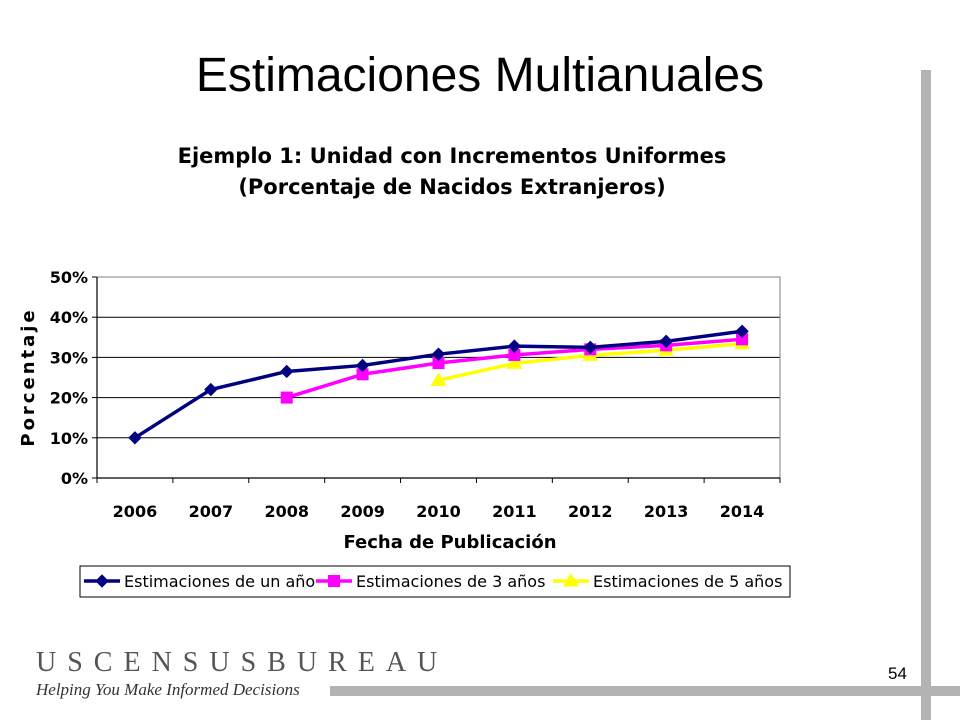 Image resolution: width=960 pixels, height=720 pixels. I want to click on x-tick-label: 2010, so click(438, 511).